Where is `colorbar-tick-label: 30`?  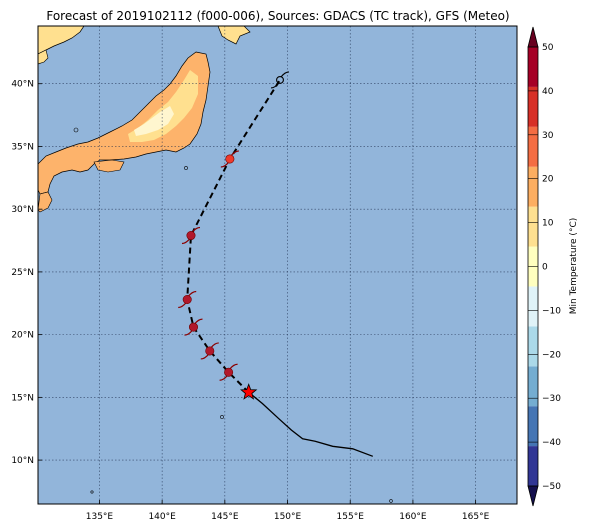 colorbar-tick-label: 30 is located at coordinates (548, 136).